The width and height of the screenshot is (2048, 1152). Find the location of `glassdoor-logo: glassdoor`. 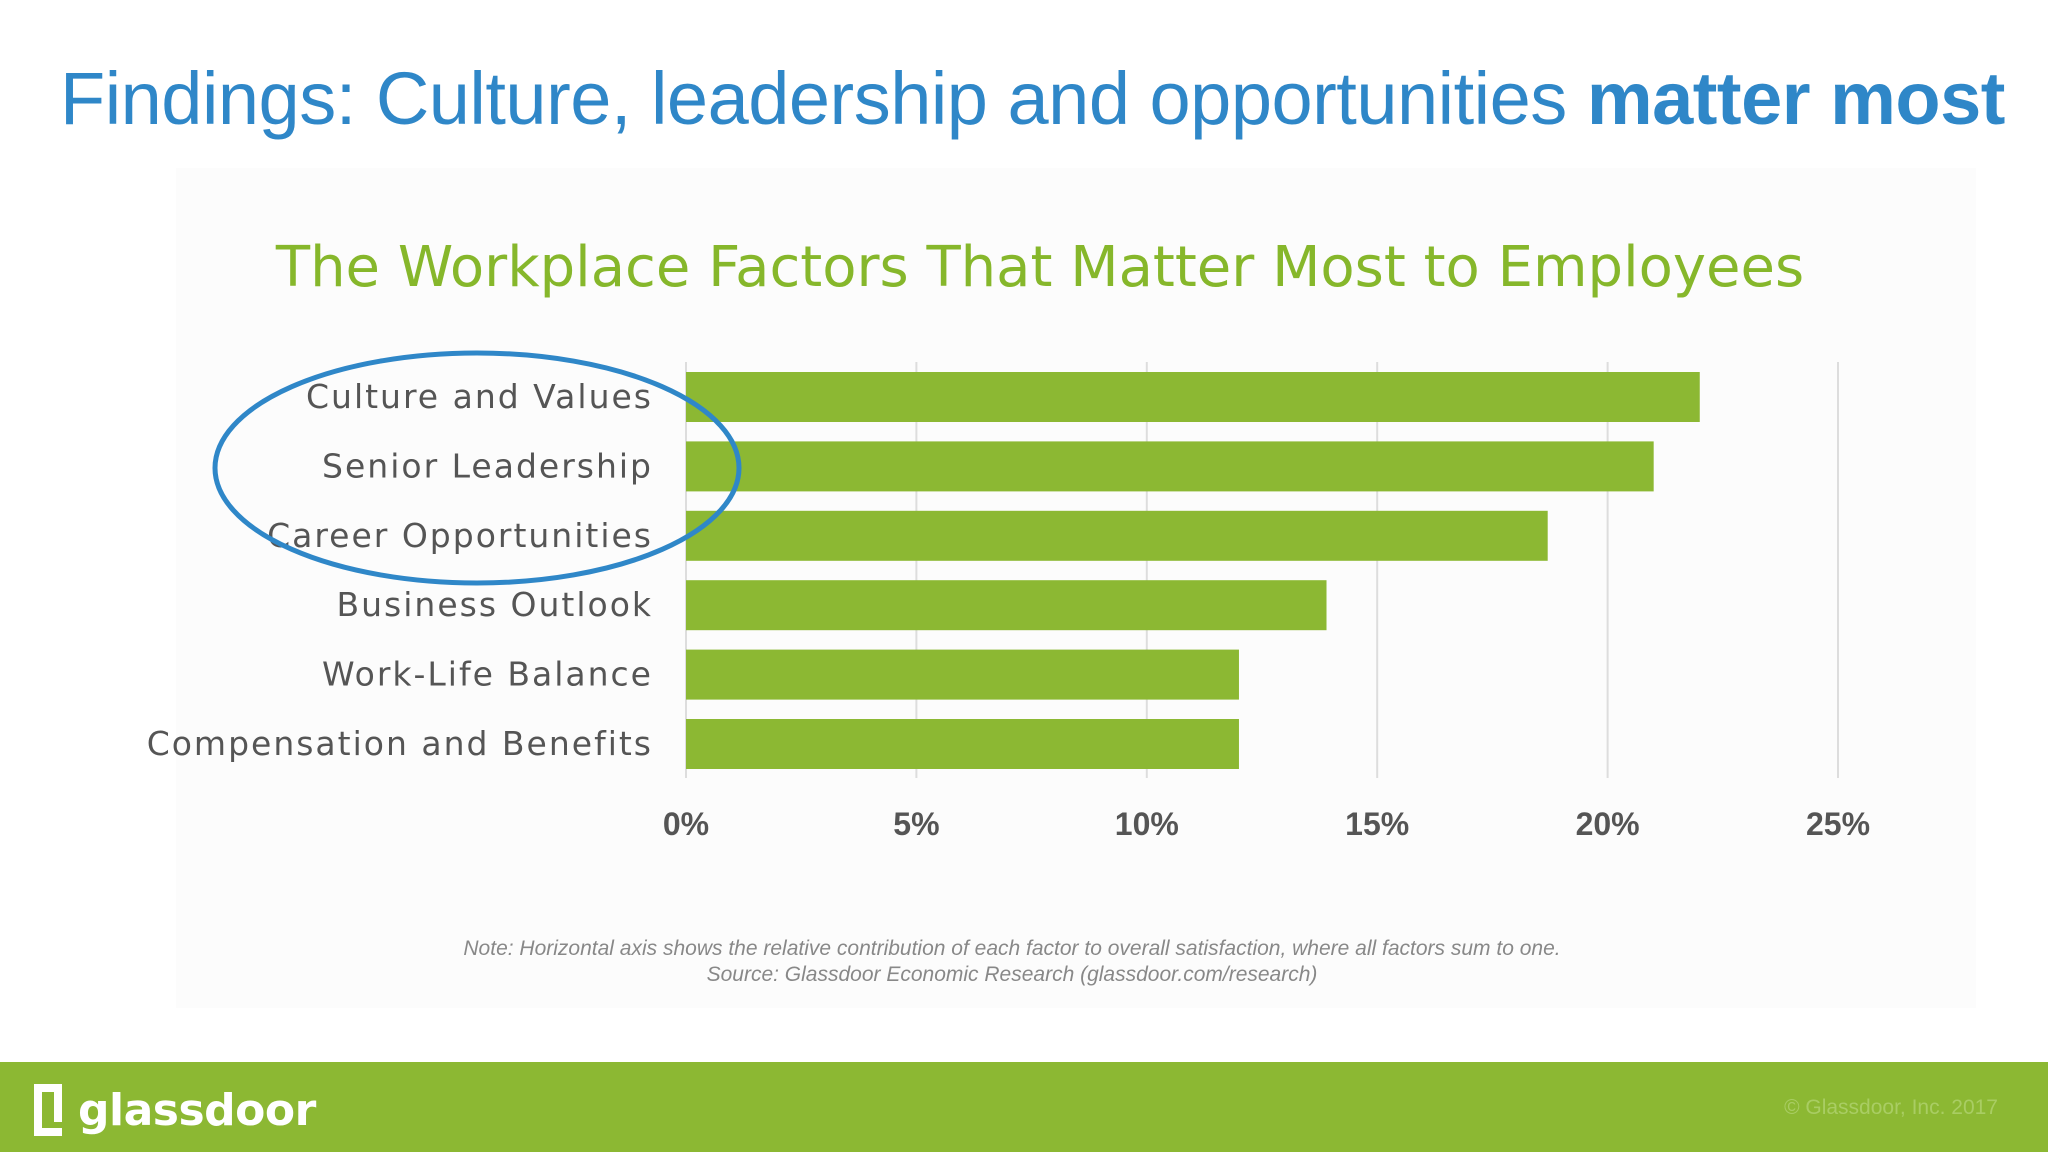

glassdoor-logo: glassdoor is located at coordinates (172, 1110).